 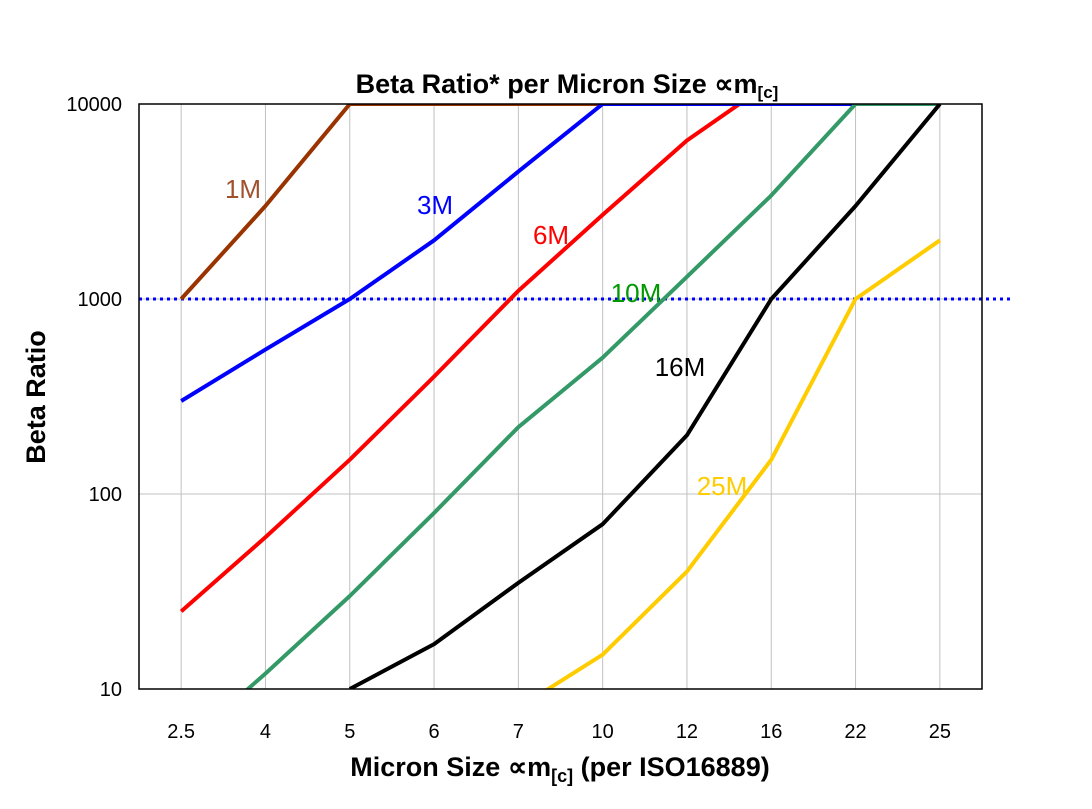 I want to click on y-axis-title: Beta Ratio, so click(x=36, y=397).